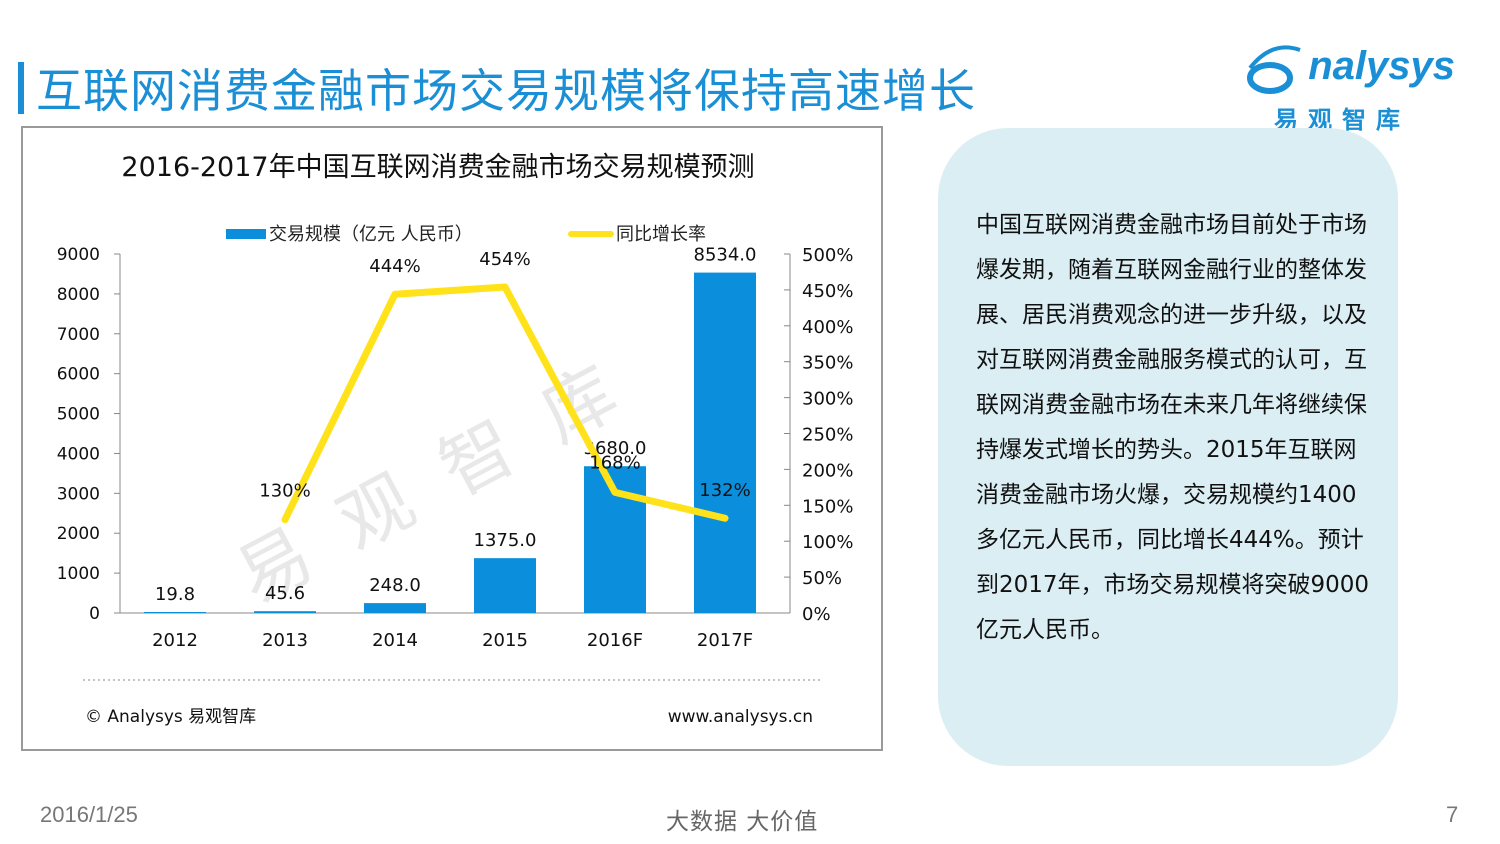 Image resolution: width=1500 pixels, height=844 pixels. What do you see at coordinates (827, 363) in the screenshot?
I see `right-axis-tick-label: 350%` at bounding box center [827, 363].